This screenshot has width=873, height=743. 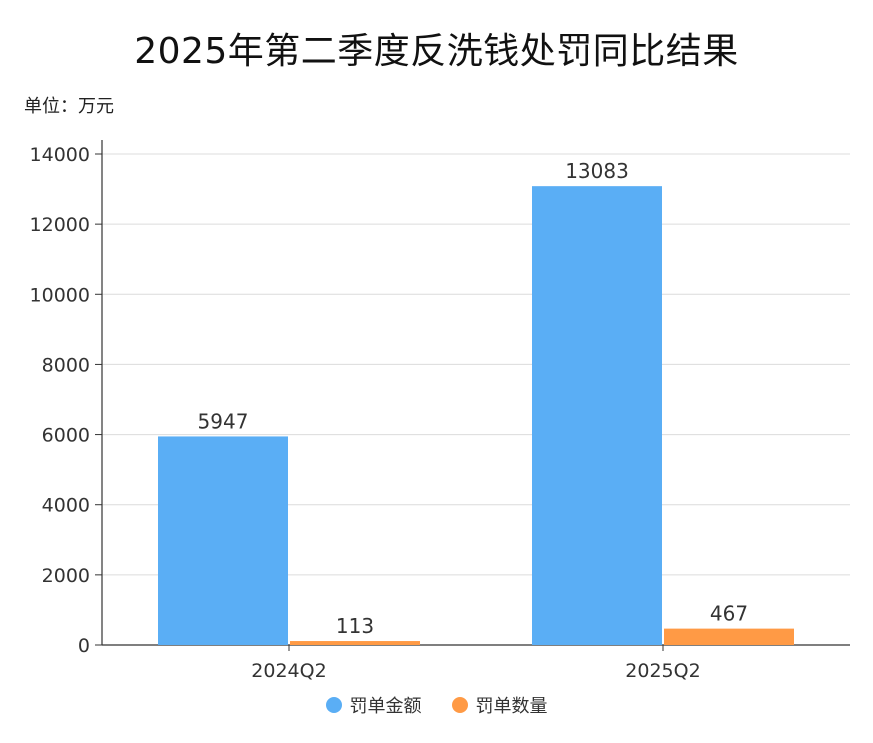 I want to click on legend-label-count: 罚单数量, so click(x=511, y=706).